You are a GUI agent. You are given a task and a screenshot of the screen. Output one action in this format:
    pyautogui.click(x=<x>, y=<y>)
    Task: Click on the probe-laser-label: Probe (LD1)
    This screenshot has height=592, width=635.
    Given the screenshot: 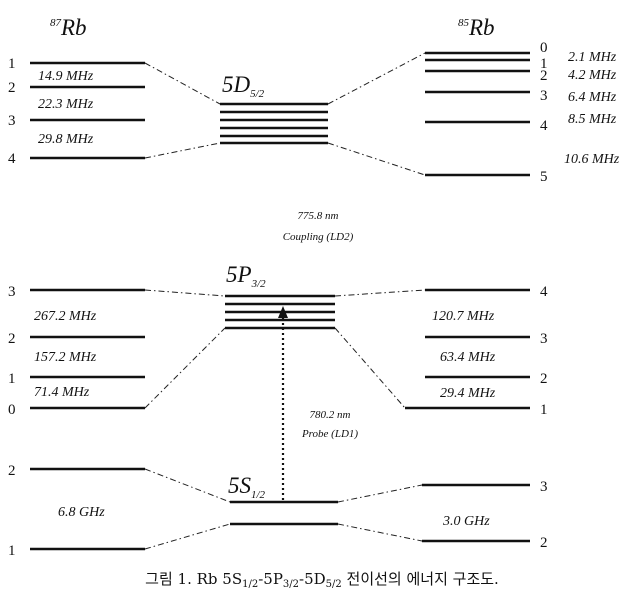 What is the action you would take?
    pyautogui.click(x=329, y=434)
    